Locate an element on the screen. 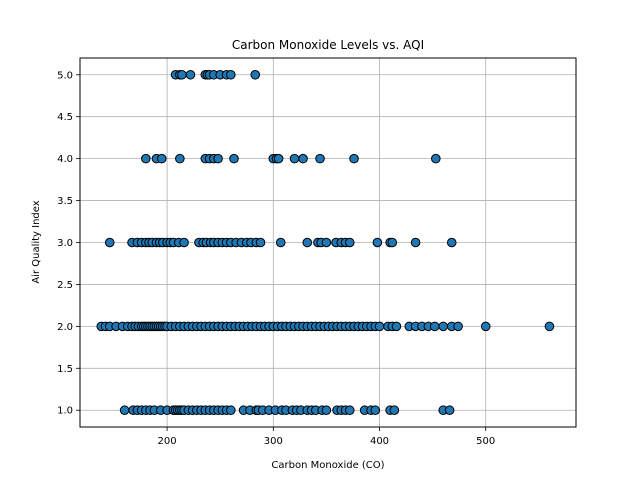 The image size is (640, 480). x-axis-title: Carbon Monoxide (CO) is located at coordinates (327, 465).